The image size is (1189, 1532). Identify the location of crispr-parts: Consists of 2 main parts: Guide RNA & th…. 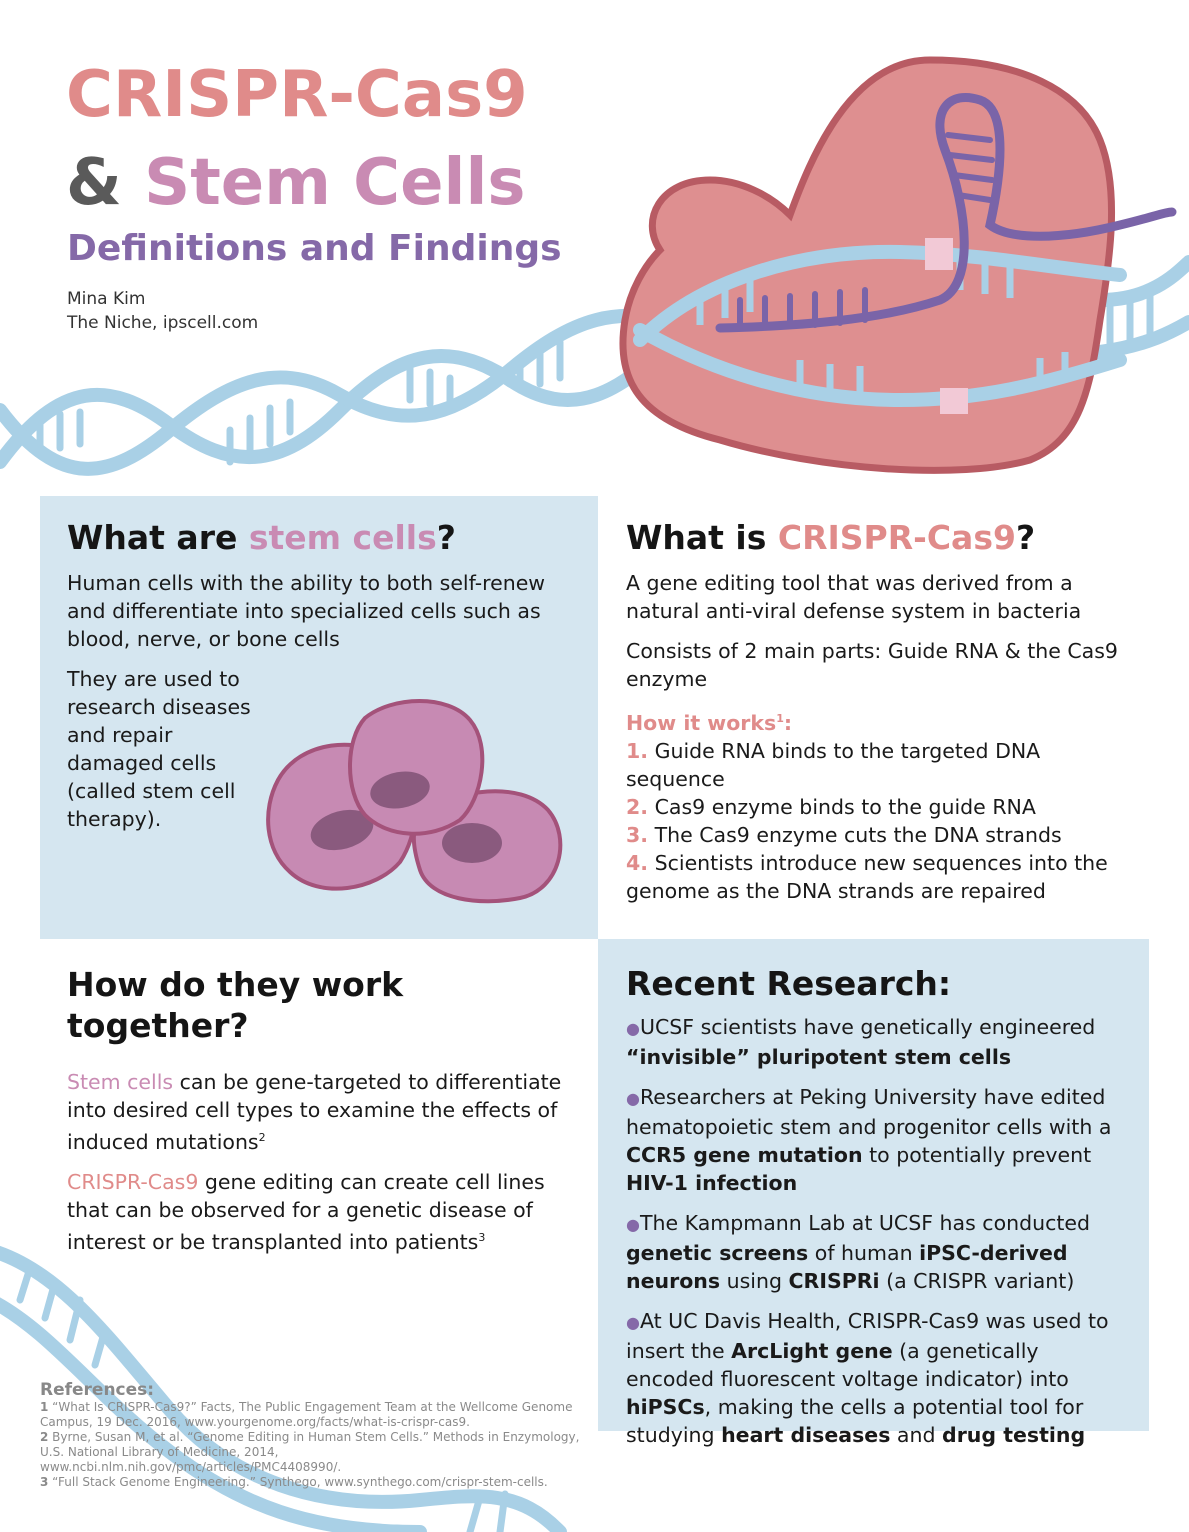
(872, 665).